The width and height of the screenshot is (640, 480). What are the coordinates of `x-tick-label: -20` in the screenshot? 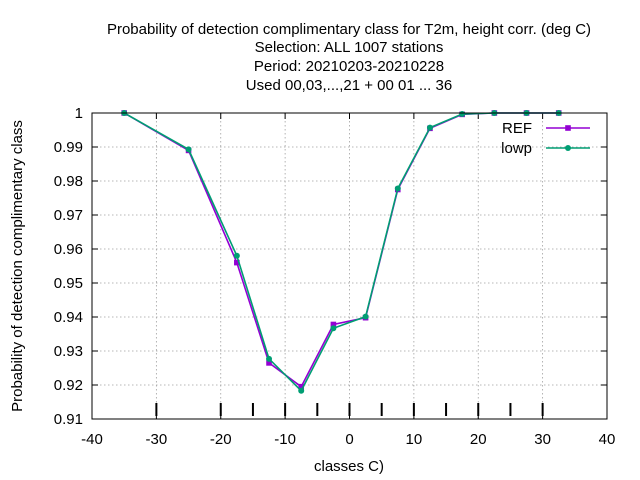 It's located at (221, 439).